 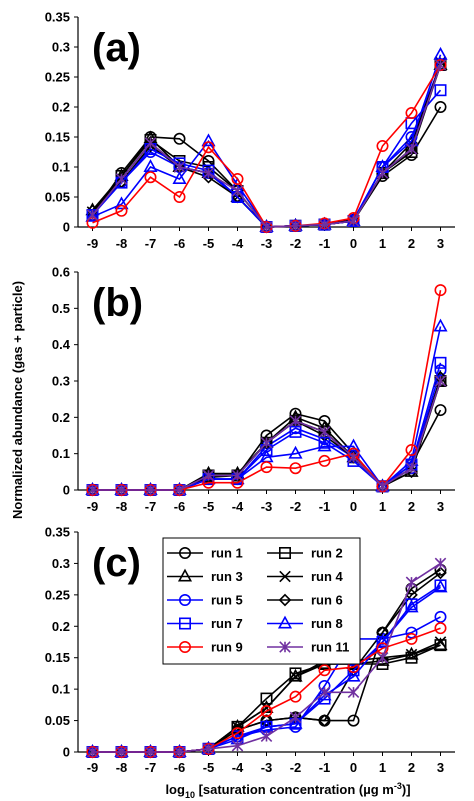 What do you see at coordinates (327, 600) in the screenshot?
I see `legend-label: run 6` at bounding box center [327, 600].